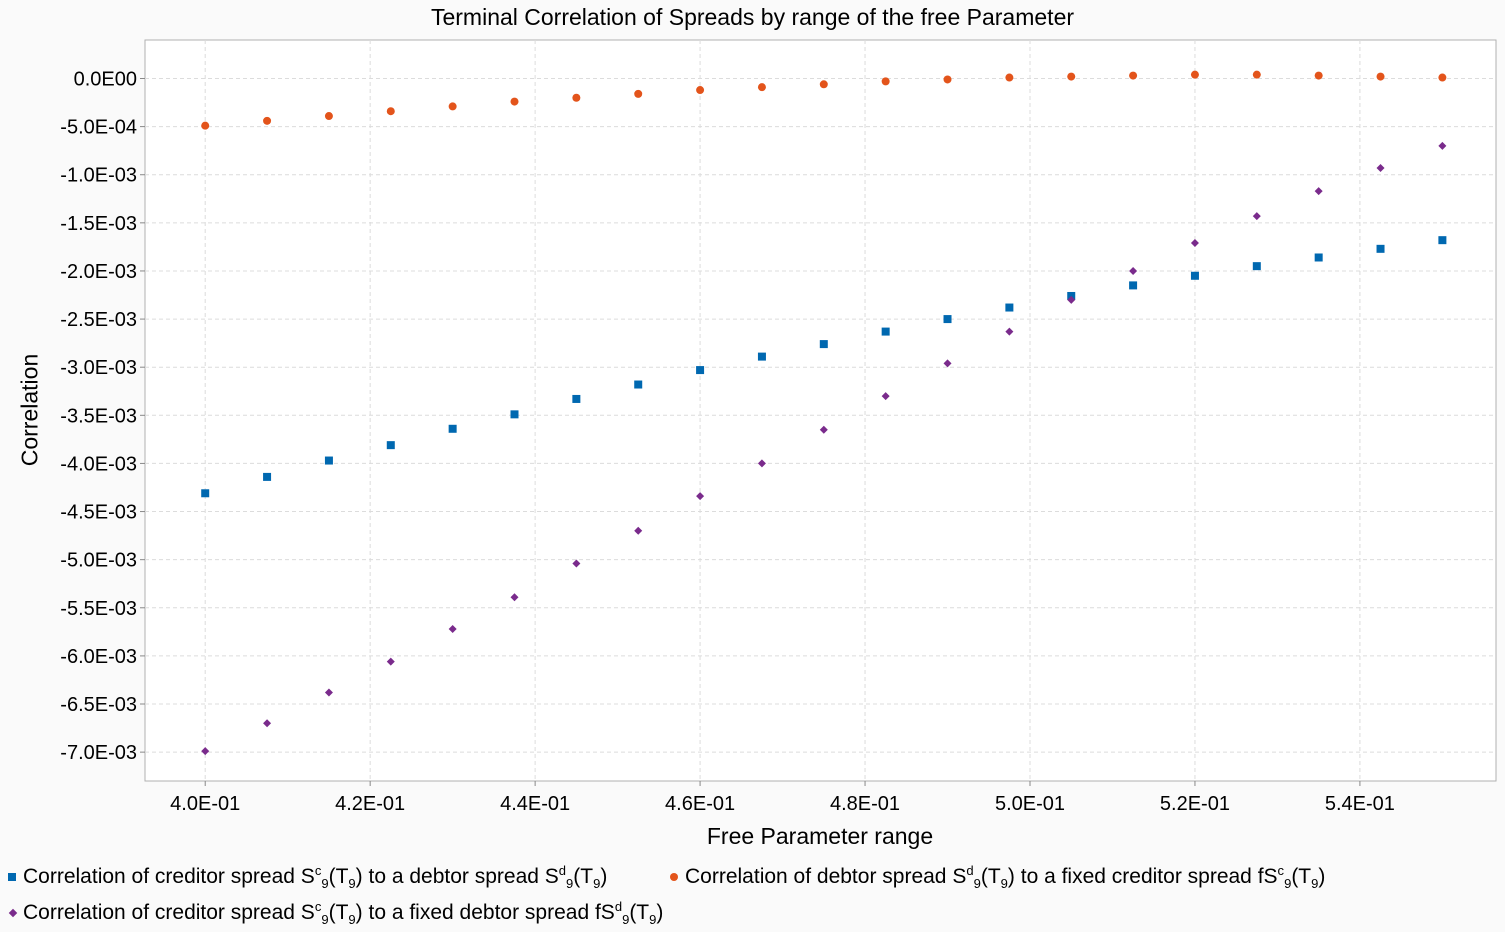 This screenshot has height=932, width=1505. Describe the element at coordinates (865, 804) in the screenshot. I see `x-tick-label: 4.8E-01` at that location.